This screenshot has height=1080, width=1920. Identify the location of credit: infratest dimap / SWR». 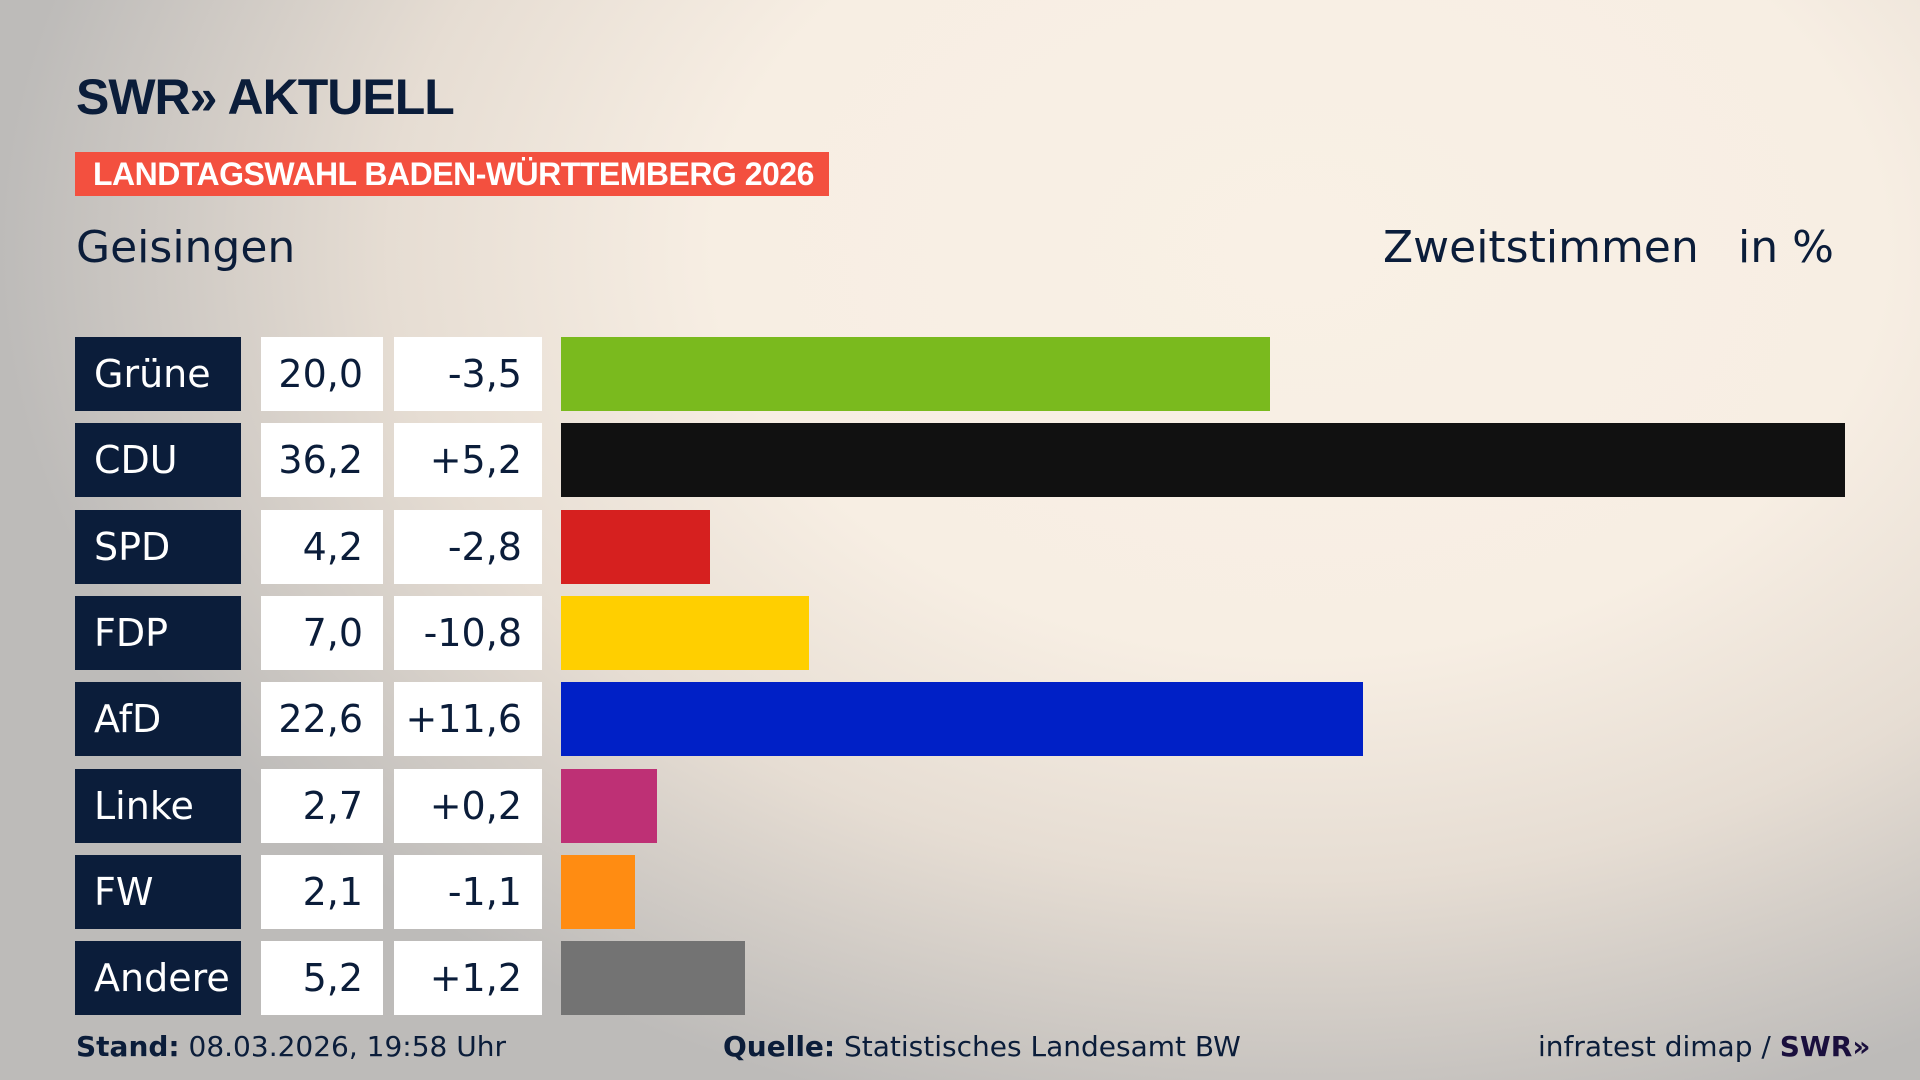
(1704, 1046).